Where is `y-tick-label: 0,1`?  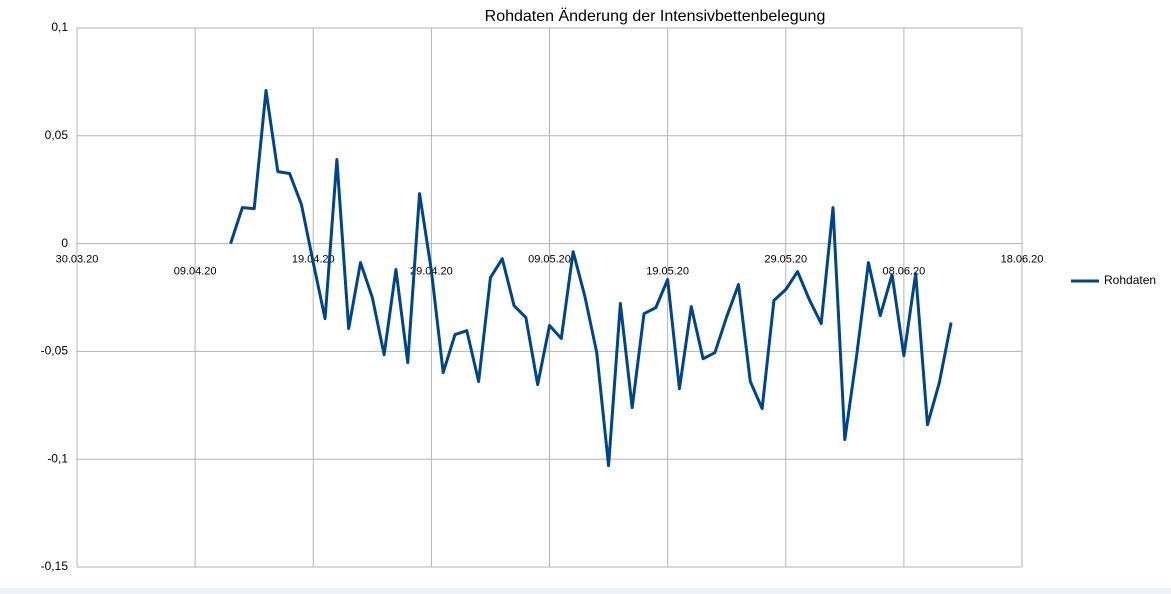
y-tick-label: 0,1 is located at coordinates (59, 27).